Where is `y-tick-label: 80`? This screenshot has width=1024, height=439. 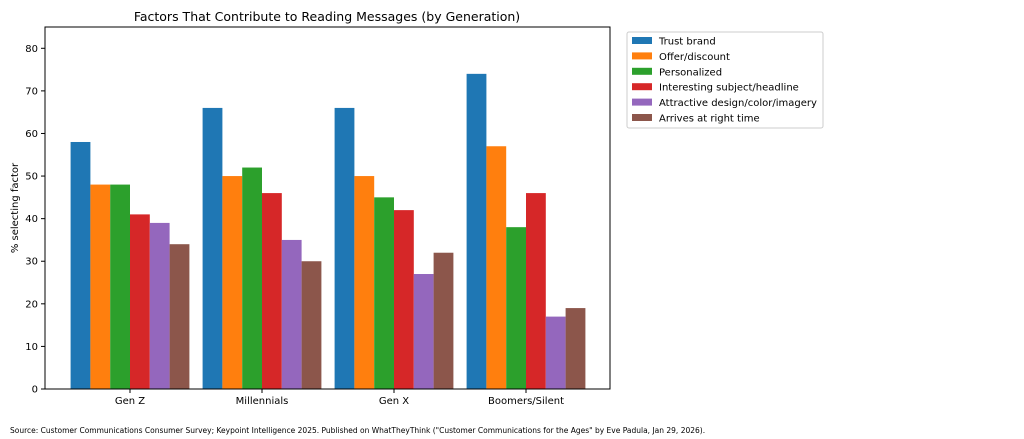
y-tick-label: 80 is located at coordinates (31, 49).